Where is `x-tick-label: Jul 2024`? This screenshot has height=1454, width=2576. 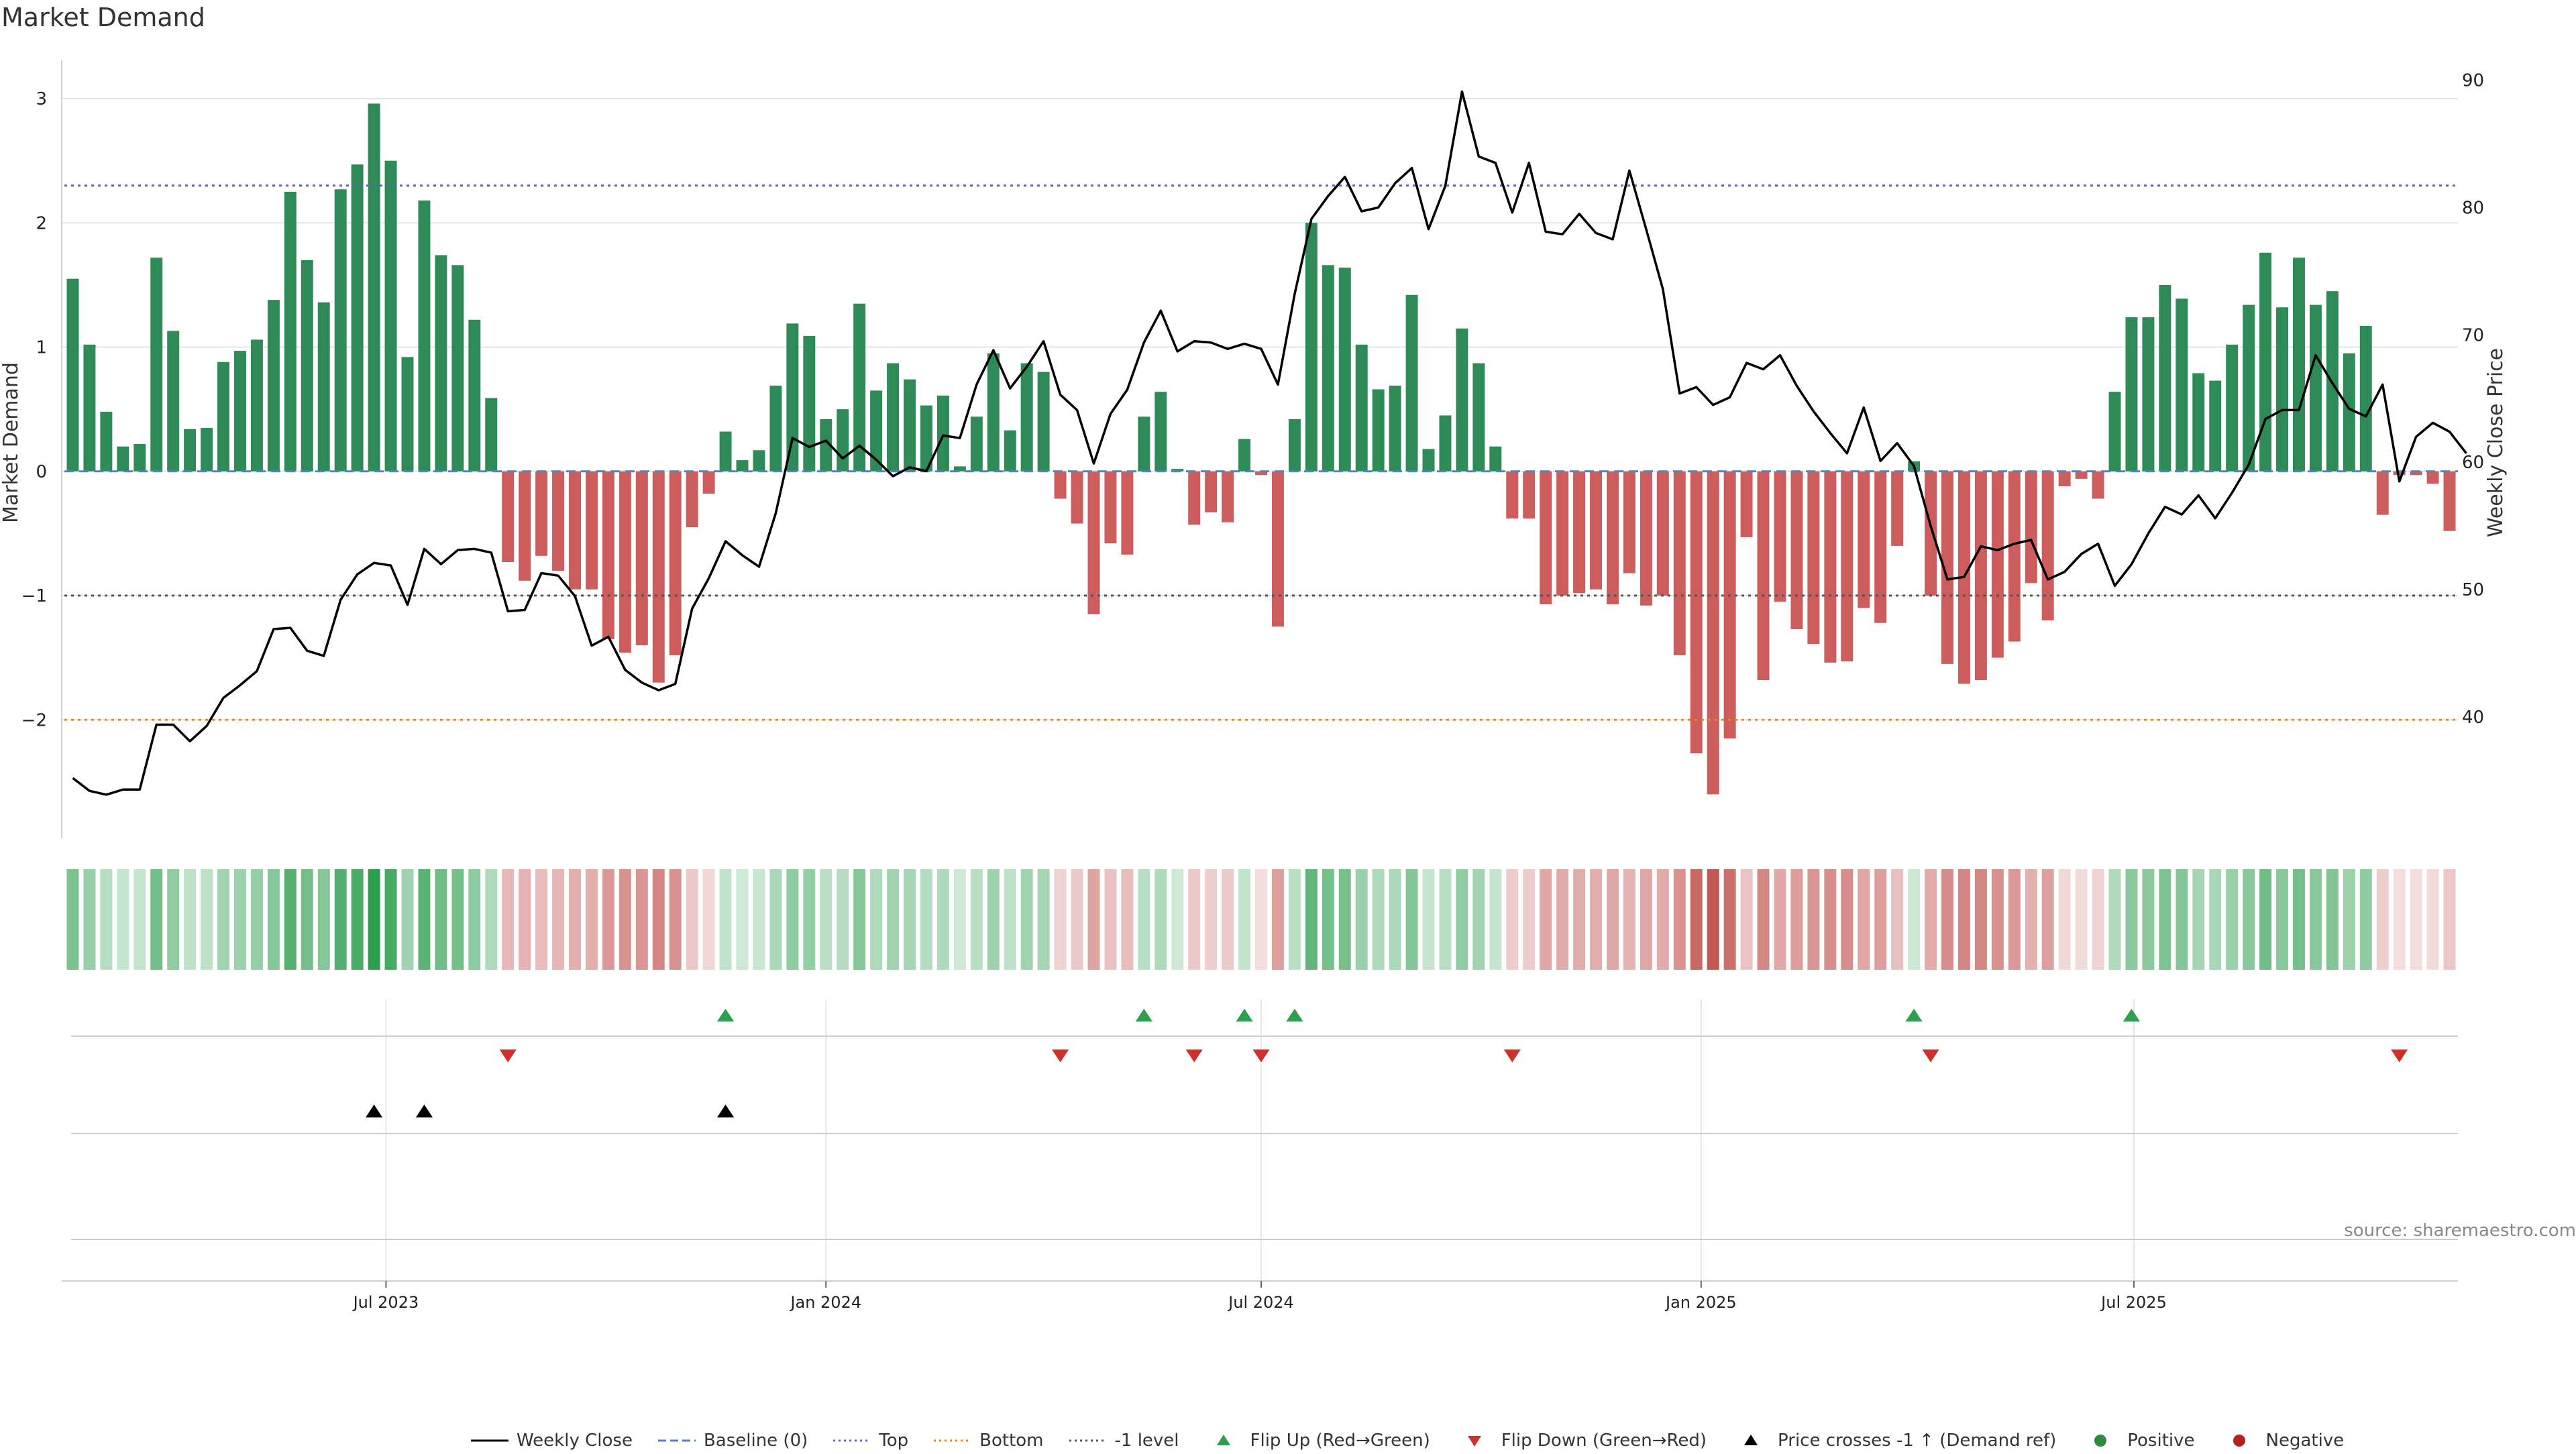
x-tick-label: Jul 2024 is located at coordinates (1260, 1302).